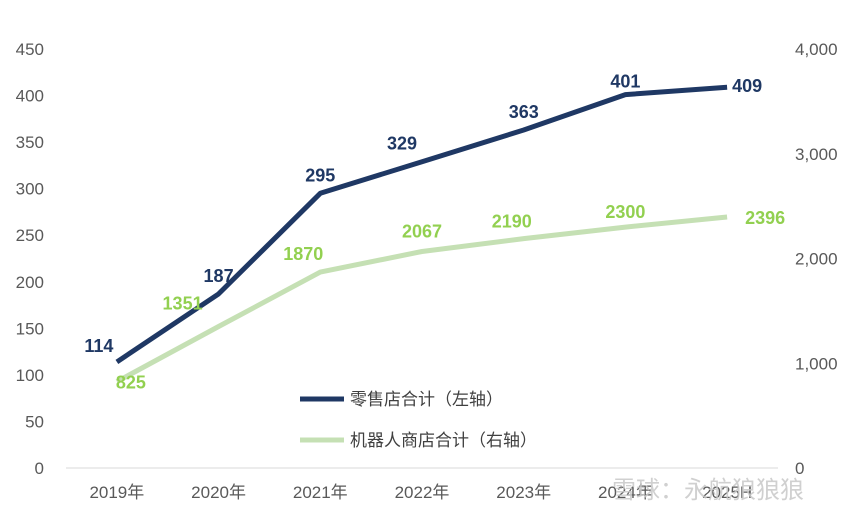 This screenshot has width=862, height=517. What do you see at coordinates (98, 346) in the screenshot?
I see `data-label-retail: 114` at bounding box center [98, 346].